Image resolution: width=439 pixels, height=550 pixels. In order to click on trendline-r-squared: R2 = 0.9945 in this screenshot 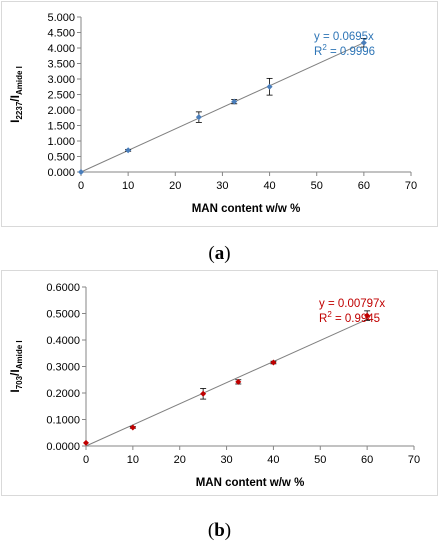, I will do `click(349, 317)`.